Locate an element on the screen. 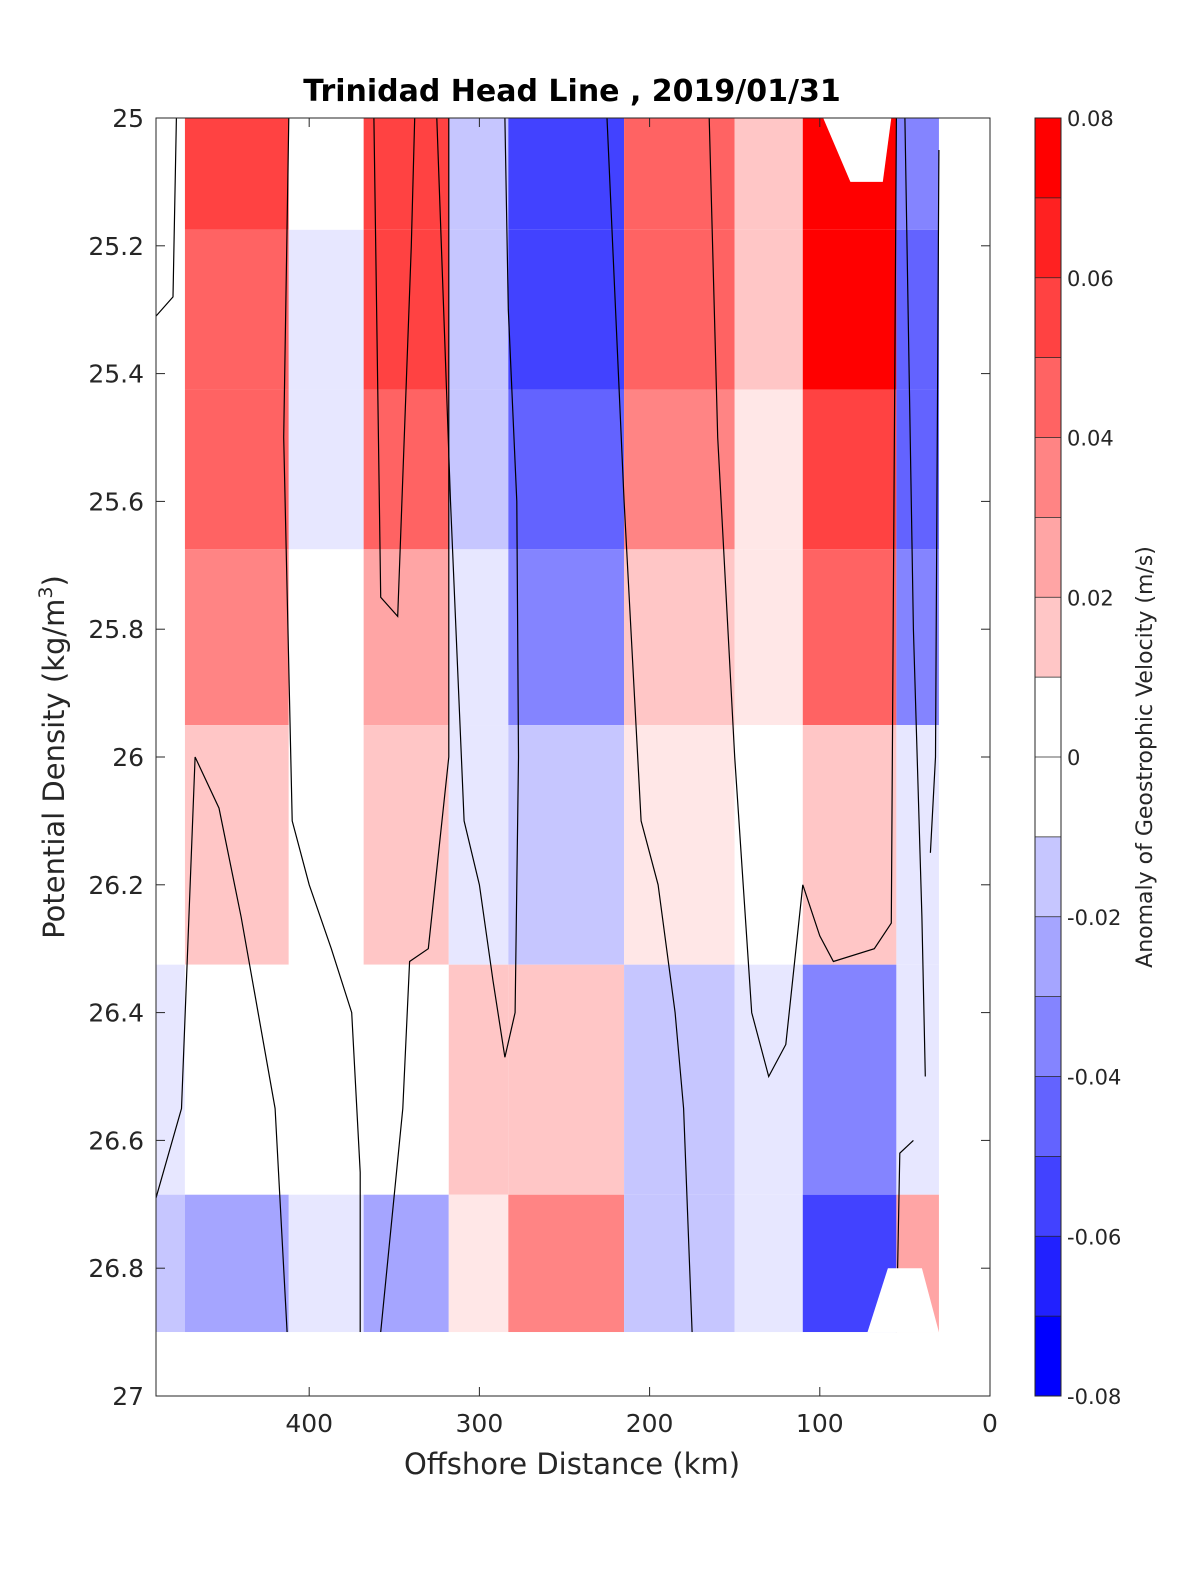  y-tick-label: 26.8 is located at coordinates (116, 1268).